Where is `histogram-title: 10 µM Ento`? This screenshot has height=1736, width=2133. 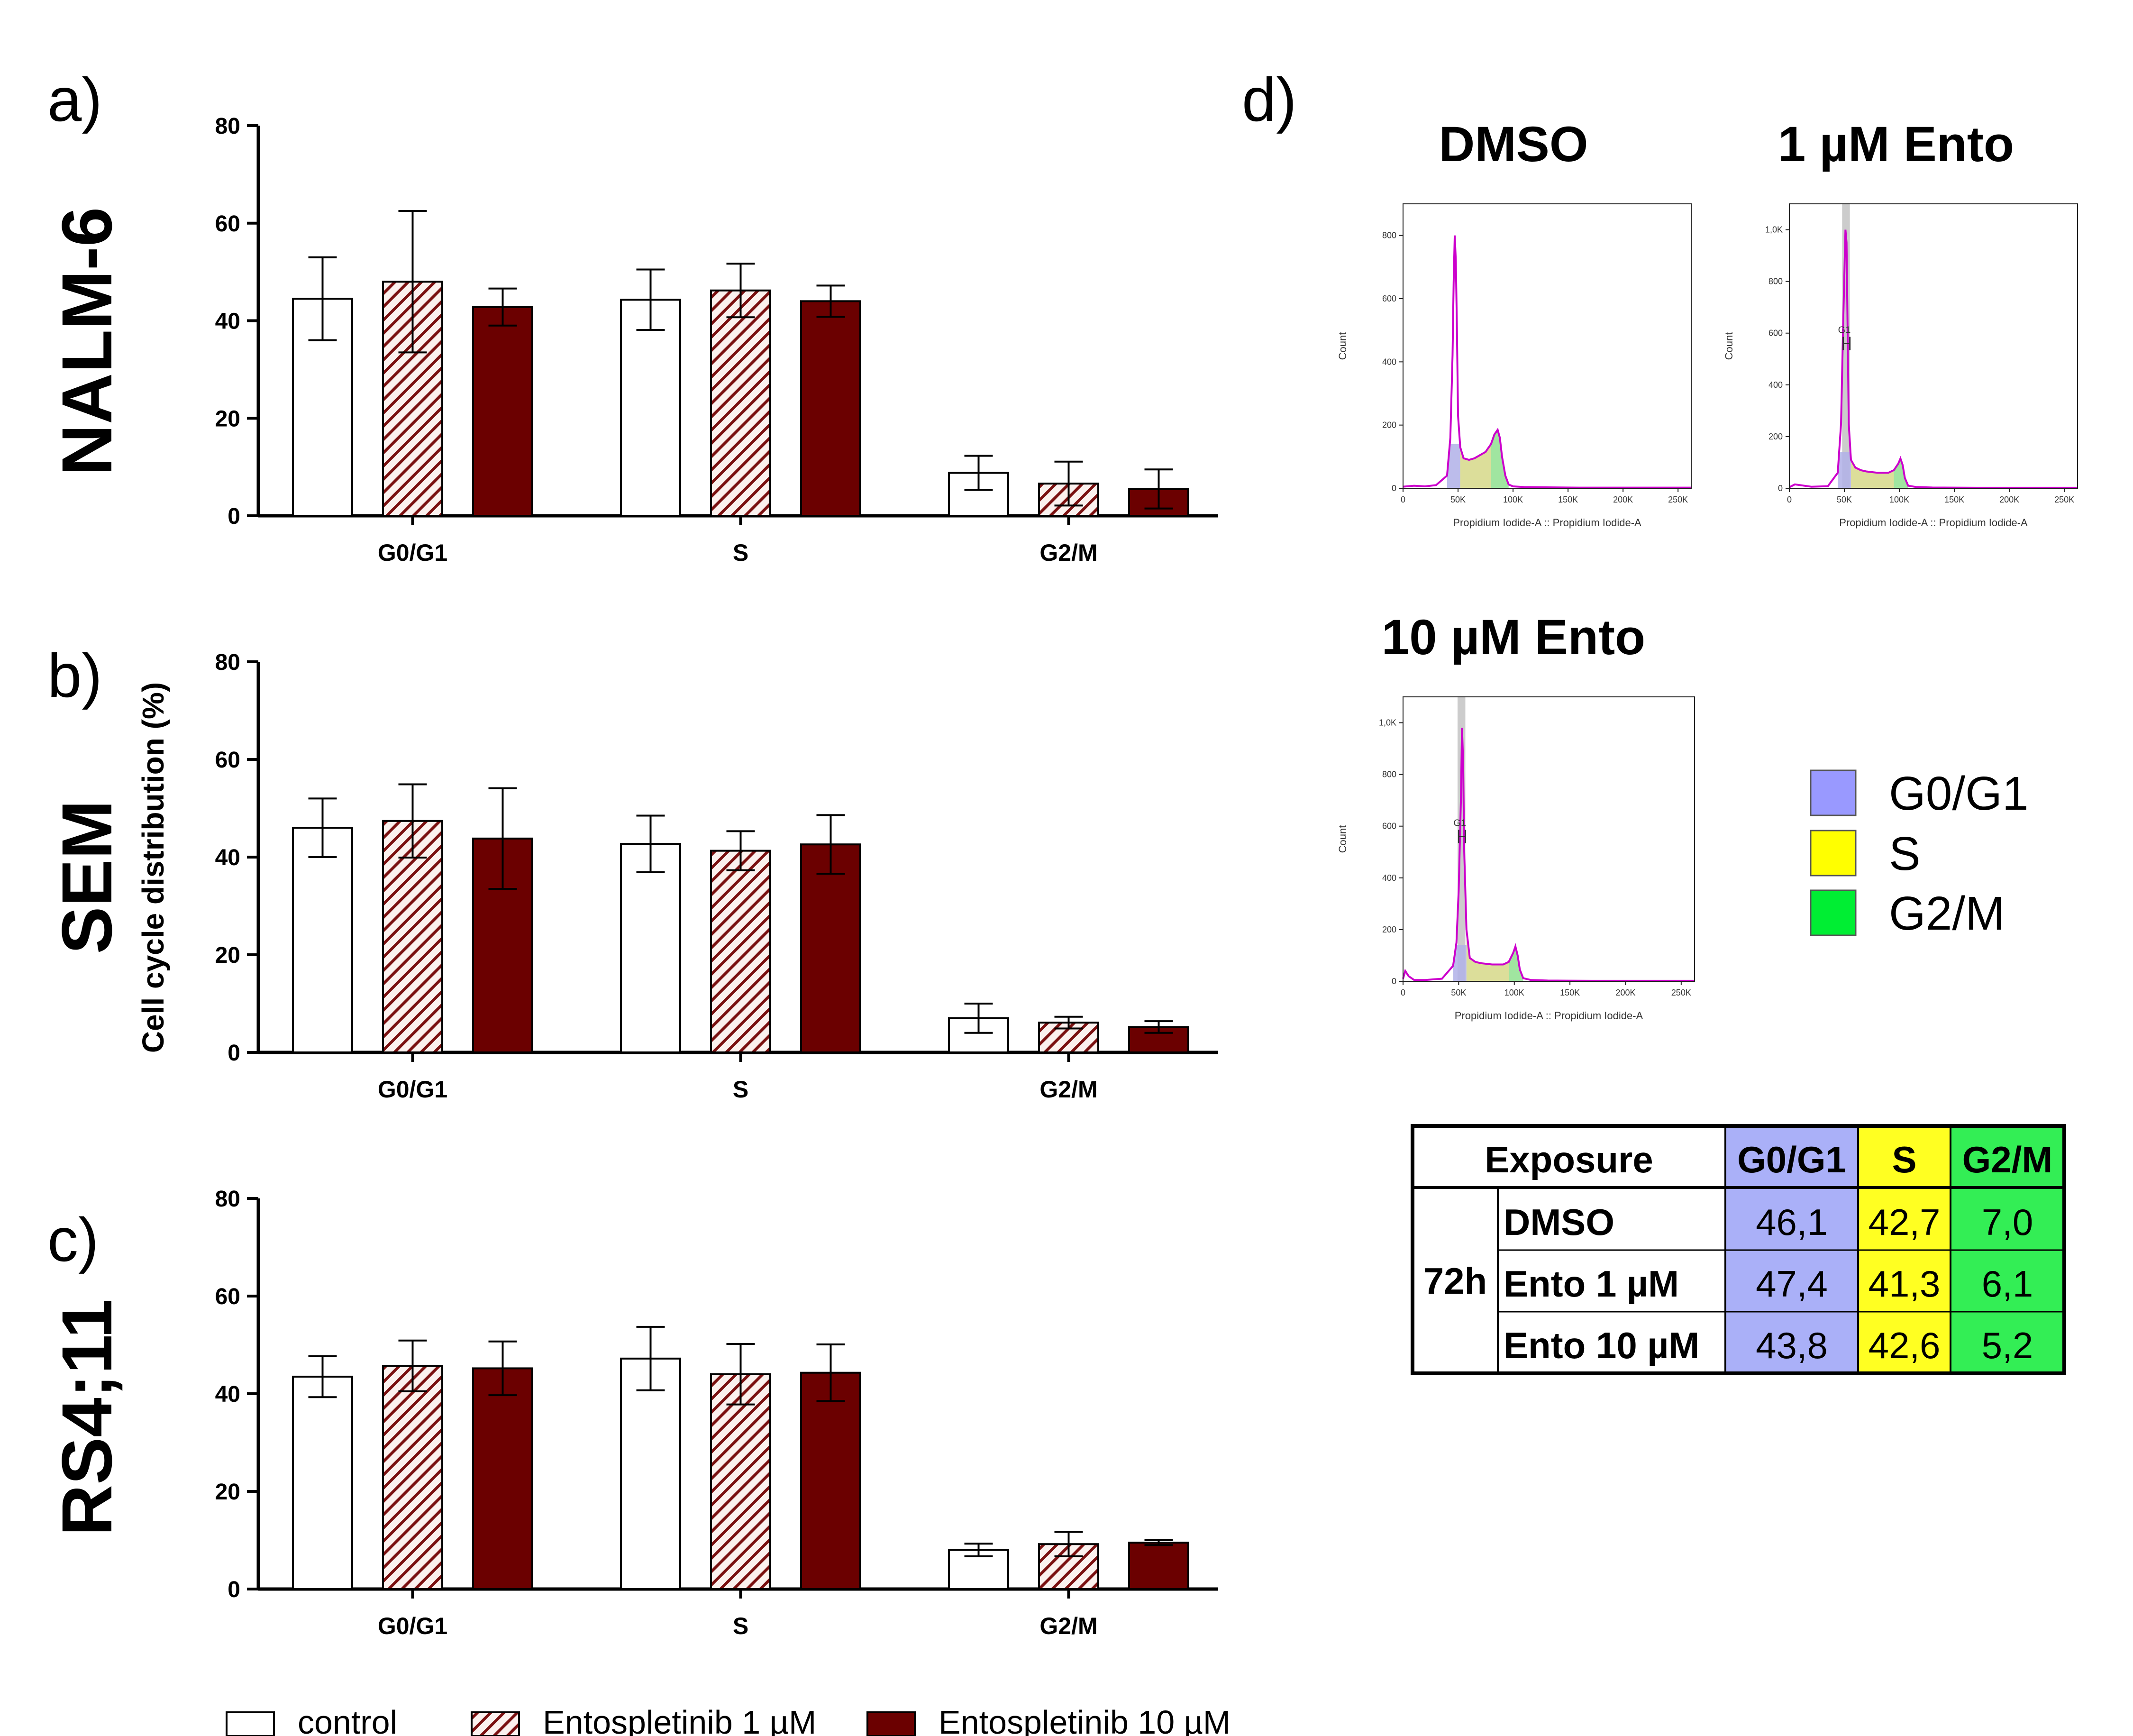
histogram-title: 10 µM Ento is located at coordinates (1513, 637).